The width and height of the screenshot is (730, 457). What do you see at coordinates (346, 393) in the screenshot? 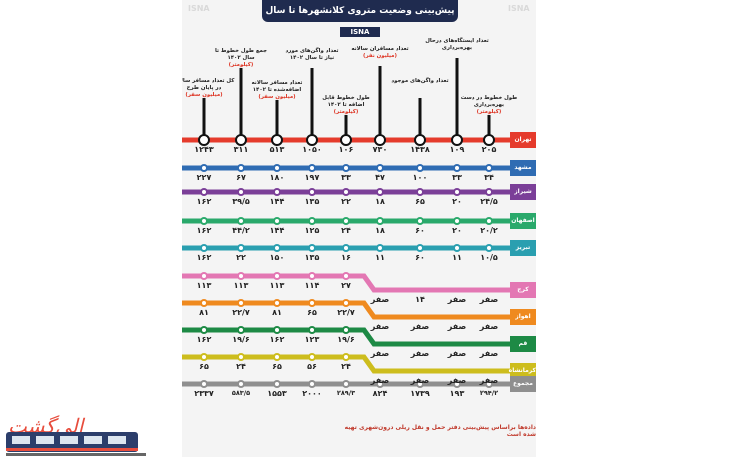
I see `city-value: ۲۸۹/۳` at bounding box center [346, 393].